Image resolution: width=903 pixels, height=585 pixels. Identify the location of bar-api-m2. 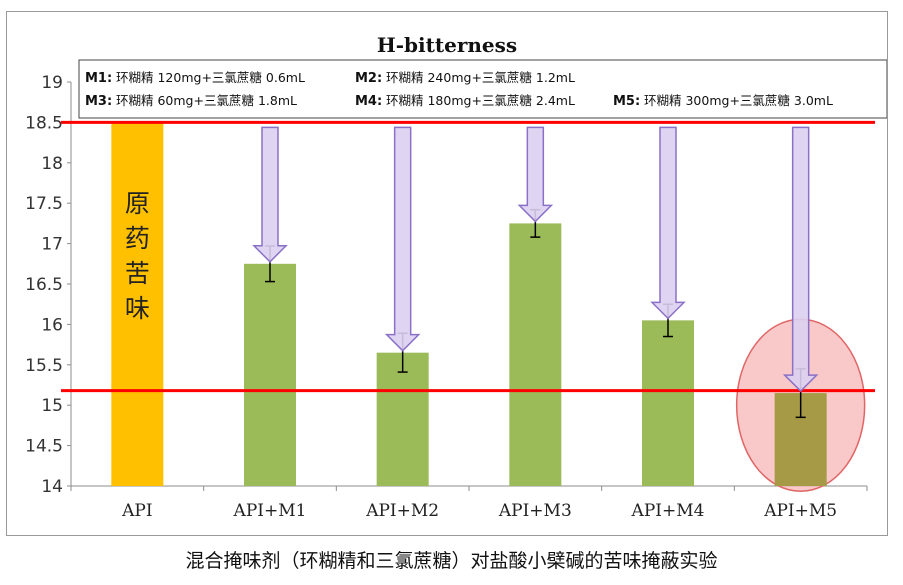
(402, 419).